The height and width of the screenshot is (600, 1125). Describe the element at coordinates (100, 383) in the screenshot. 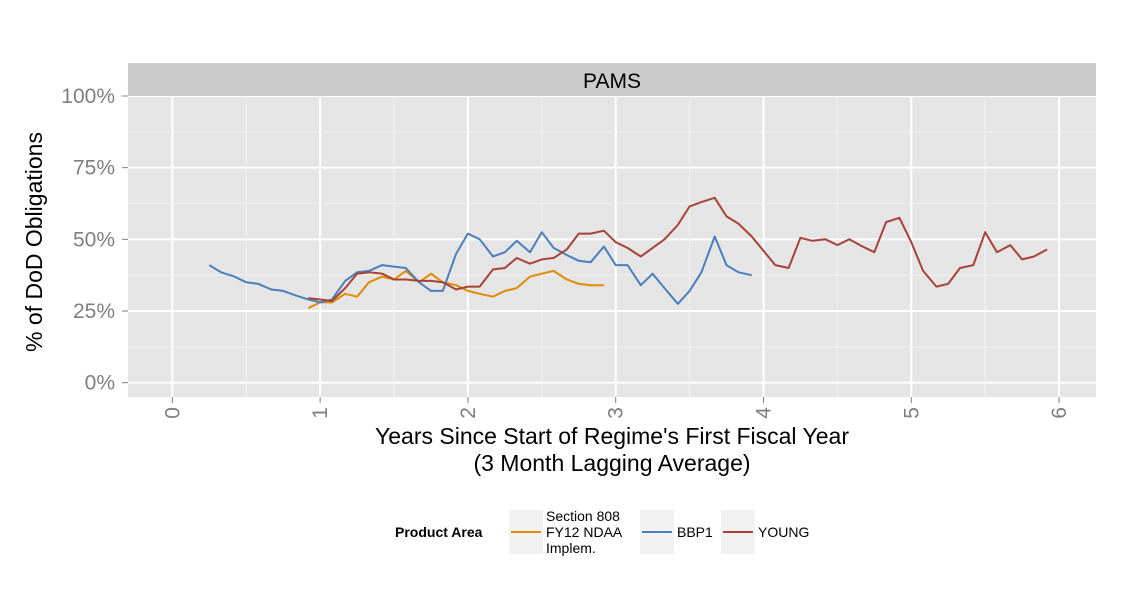

I see `y-tick-label: 0%` at that location.